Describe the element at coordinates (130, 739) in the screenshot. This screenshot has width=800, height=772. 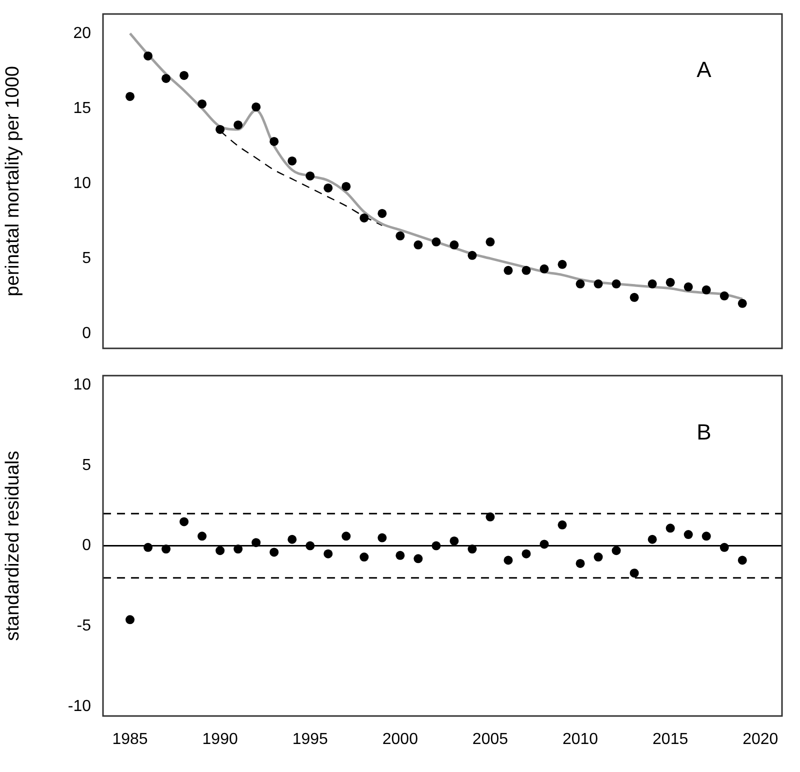
I see `x-tick-label: 1985` at that location.